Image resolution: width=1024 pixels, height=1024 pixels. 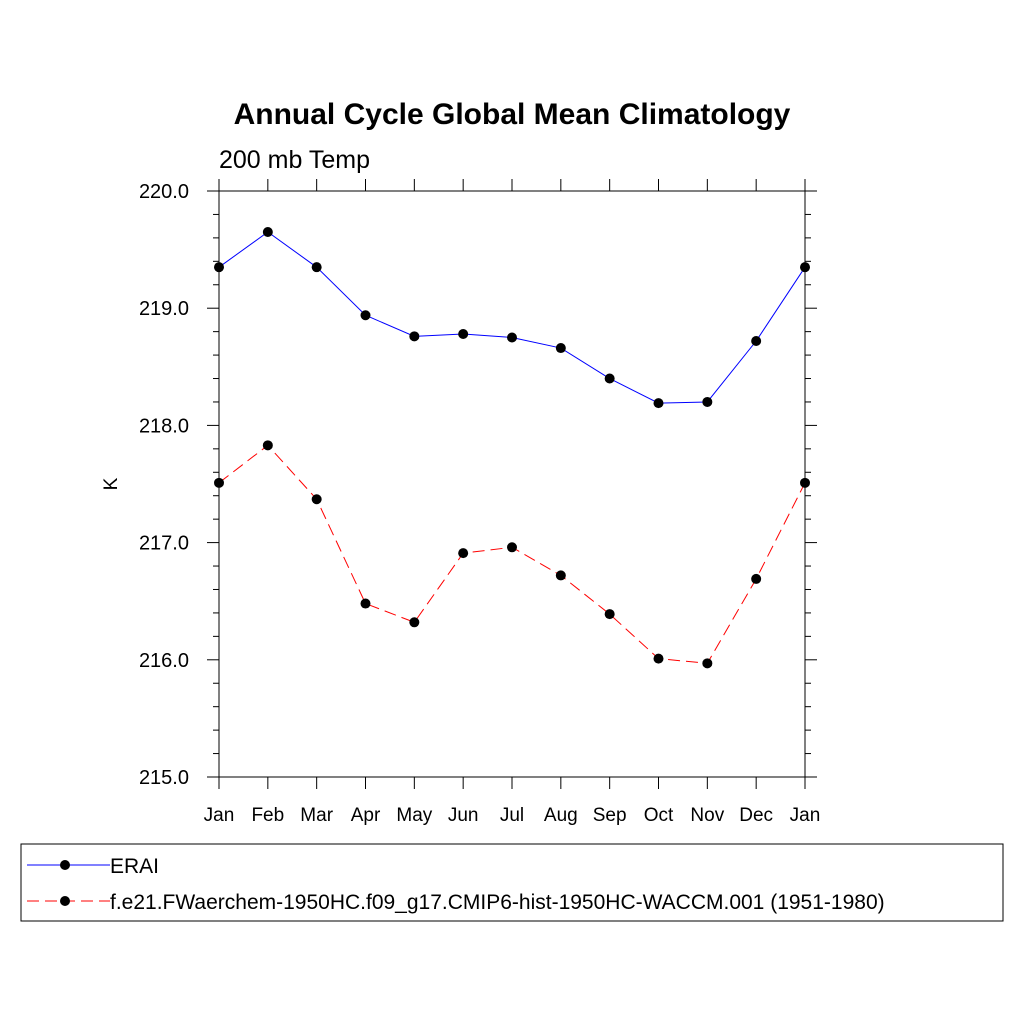 I want to click on y-tick-label: 218.0, so click(x=164, y=426).